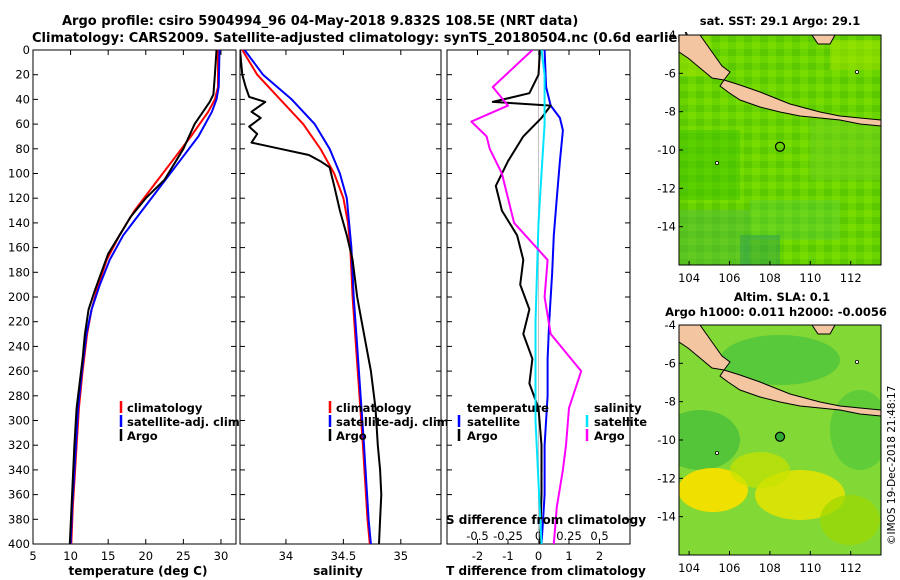  I want to click on ytick-label: 340, so click(19, 470).